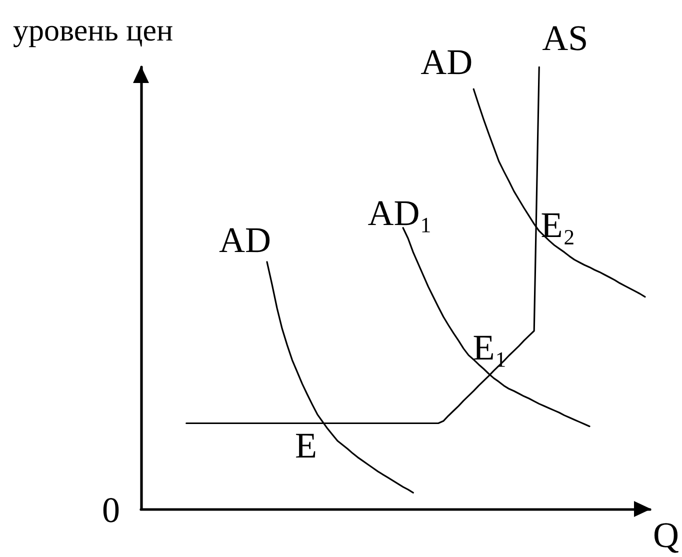 The height and width of the screenshot is (557, 682). Describe the element at coordinates (93, 30) in the screenshot. I see `y-axis-title: уровень цен` at that location.